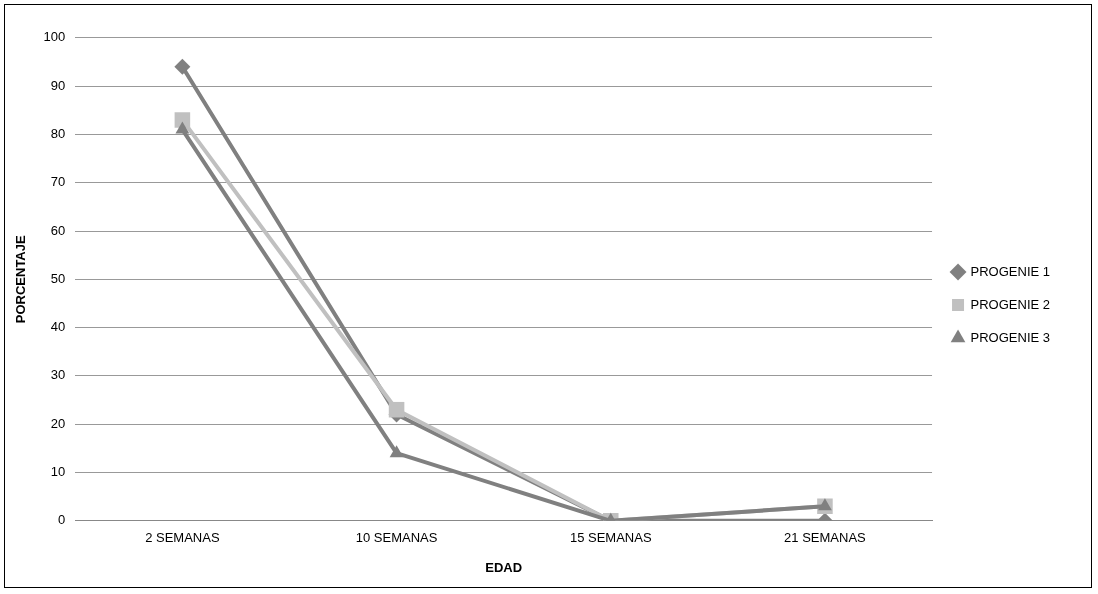  I want to click on x-tick-label: 15 SEMANAS, so click(610, 538).